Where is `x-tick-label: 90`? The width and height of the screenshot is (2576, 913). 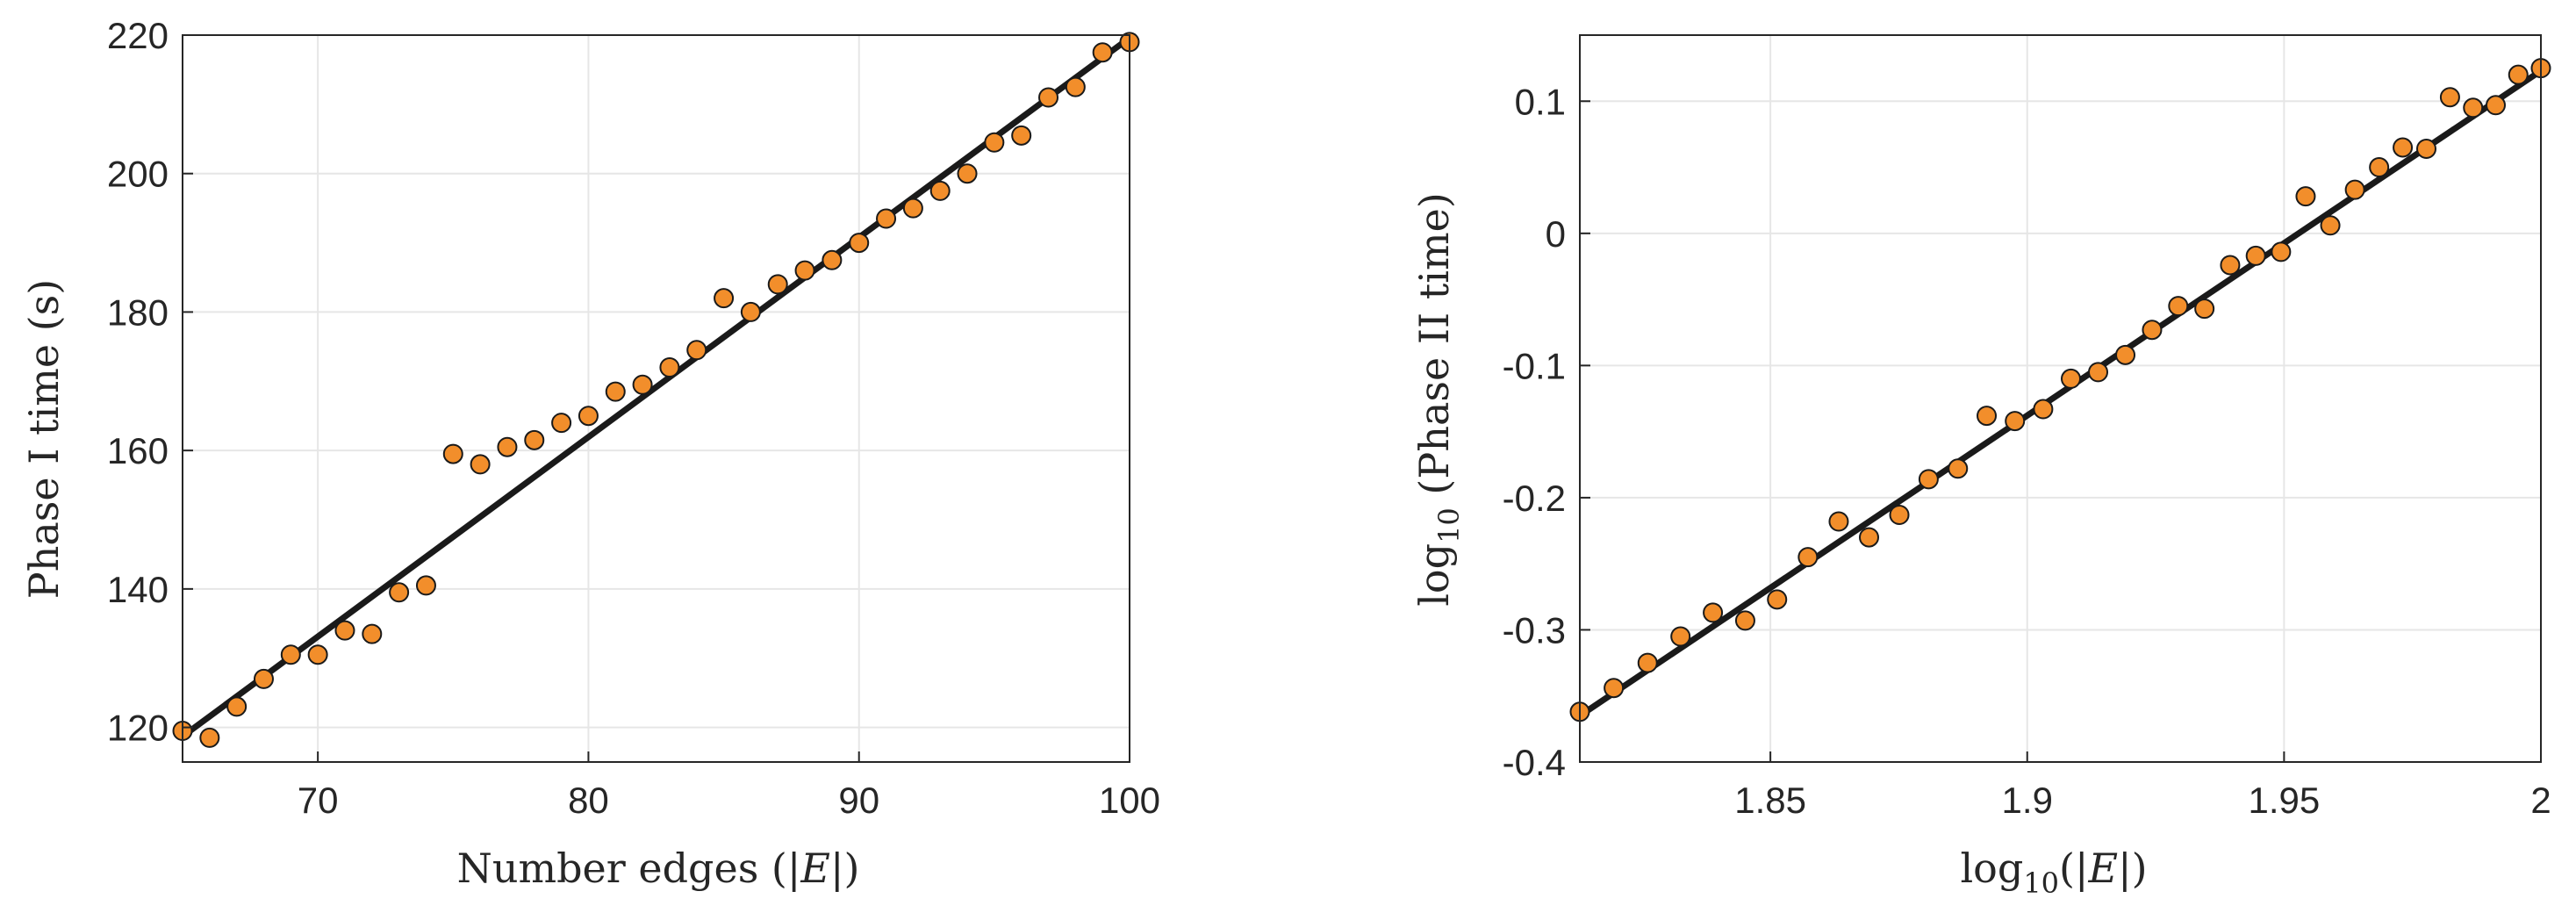
x-tick-label: 90 is located at coordinates (859, 800).